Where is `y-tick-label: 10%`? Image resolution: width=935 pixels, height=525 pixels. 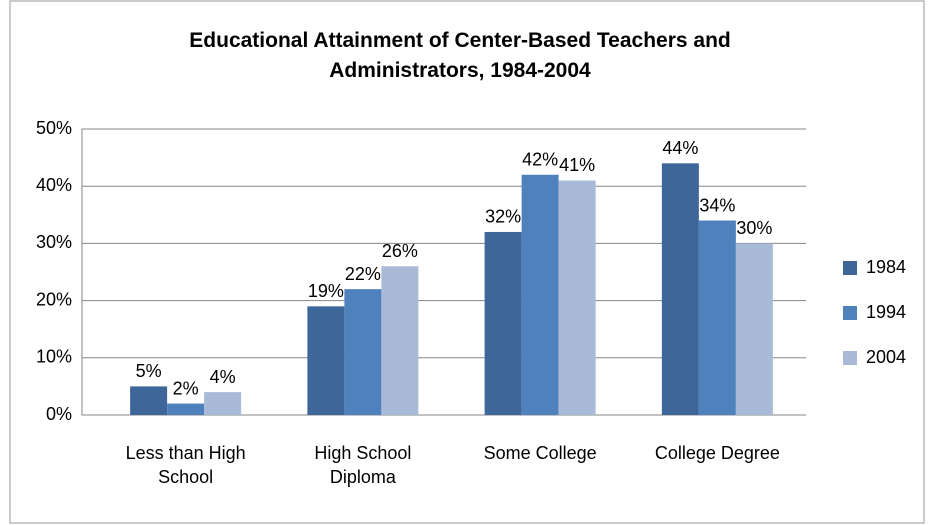
y-tick-label: 10% is located at coordinates (54, 357).